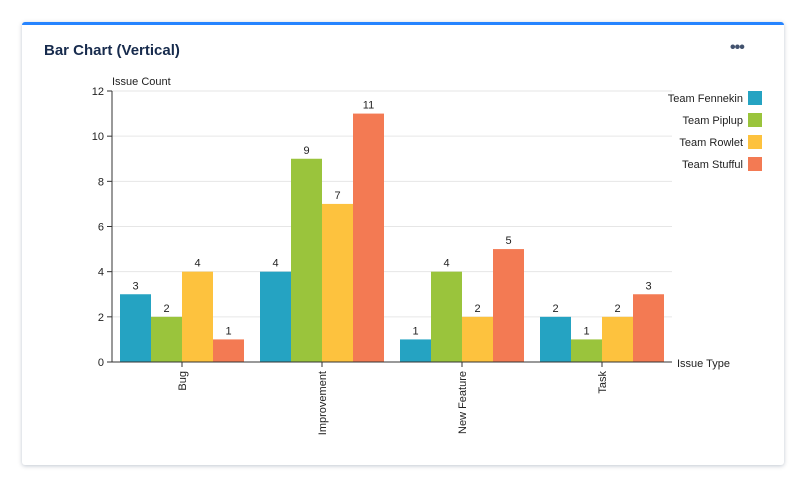 This screenshot has width=806, height=484. I want to click on y-tick-label: 0, so click(101, 363).